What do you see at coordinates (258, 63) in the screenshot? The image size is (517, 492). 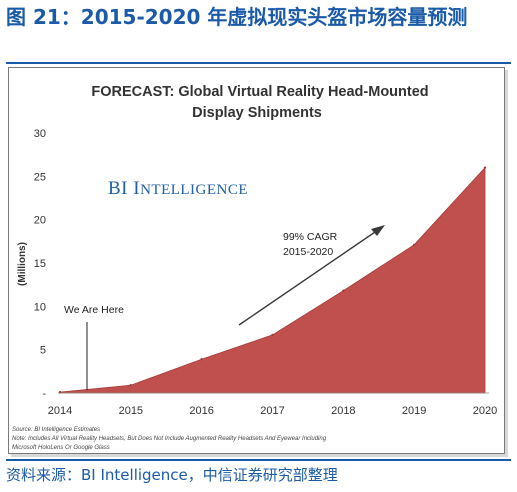 I see `caption-rule` at bounding box center [258, 63].